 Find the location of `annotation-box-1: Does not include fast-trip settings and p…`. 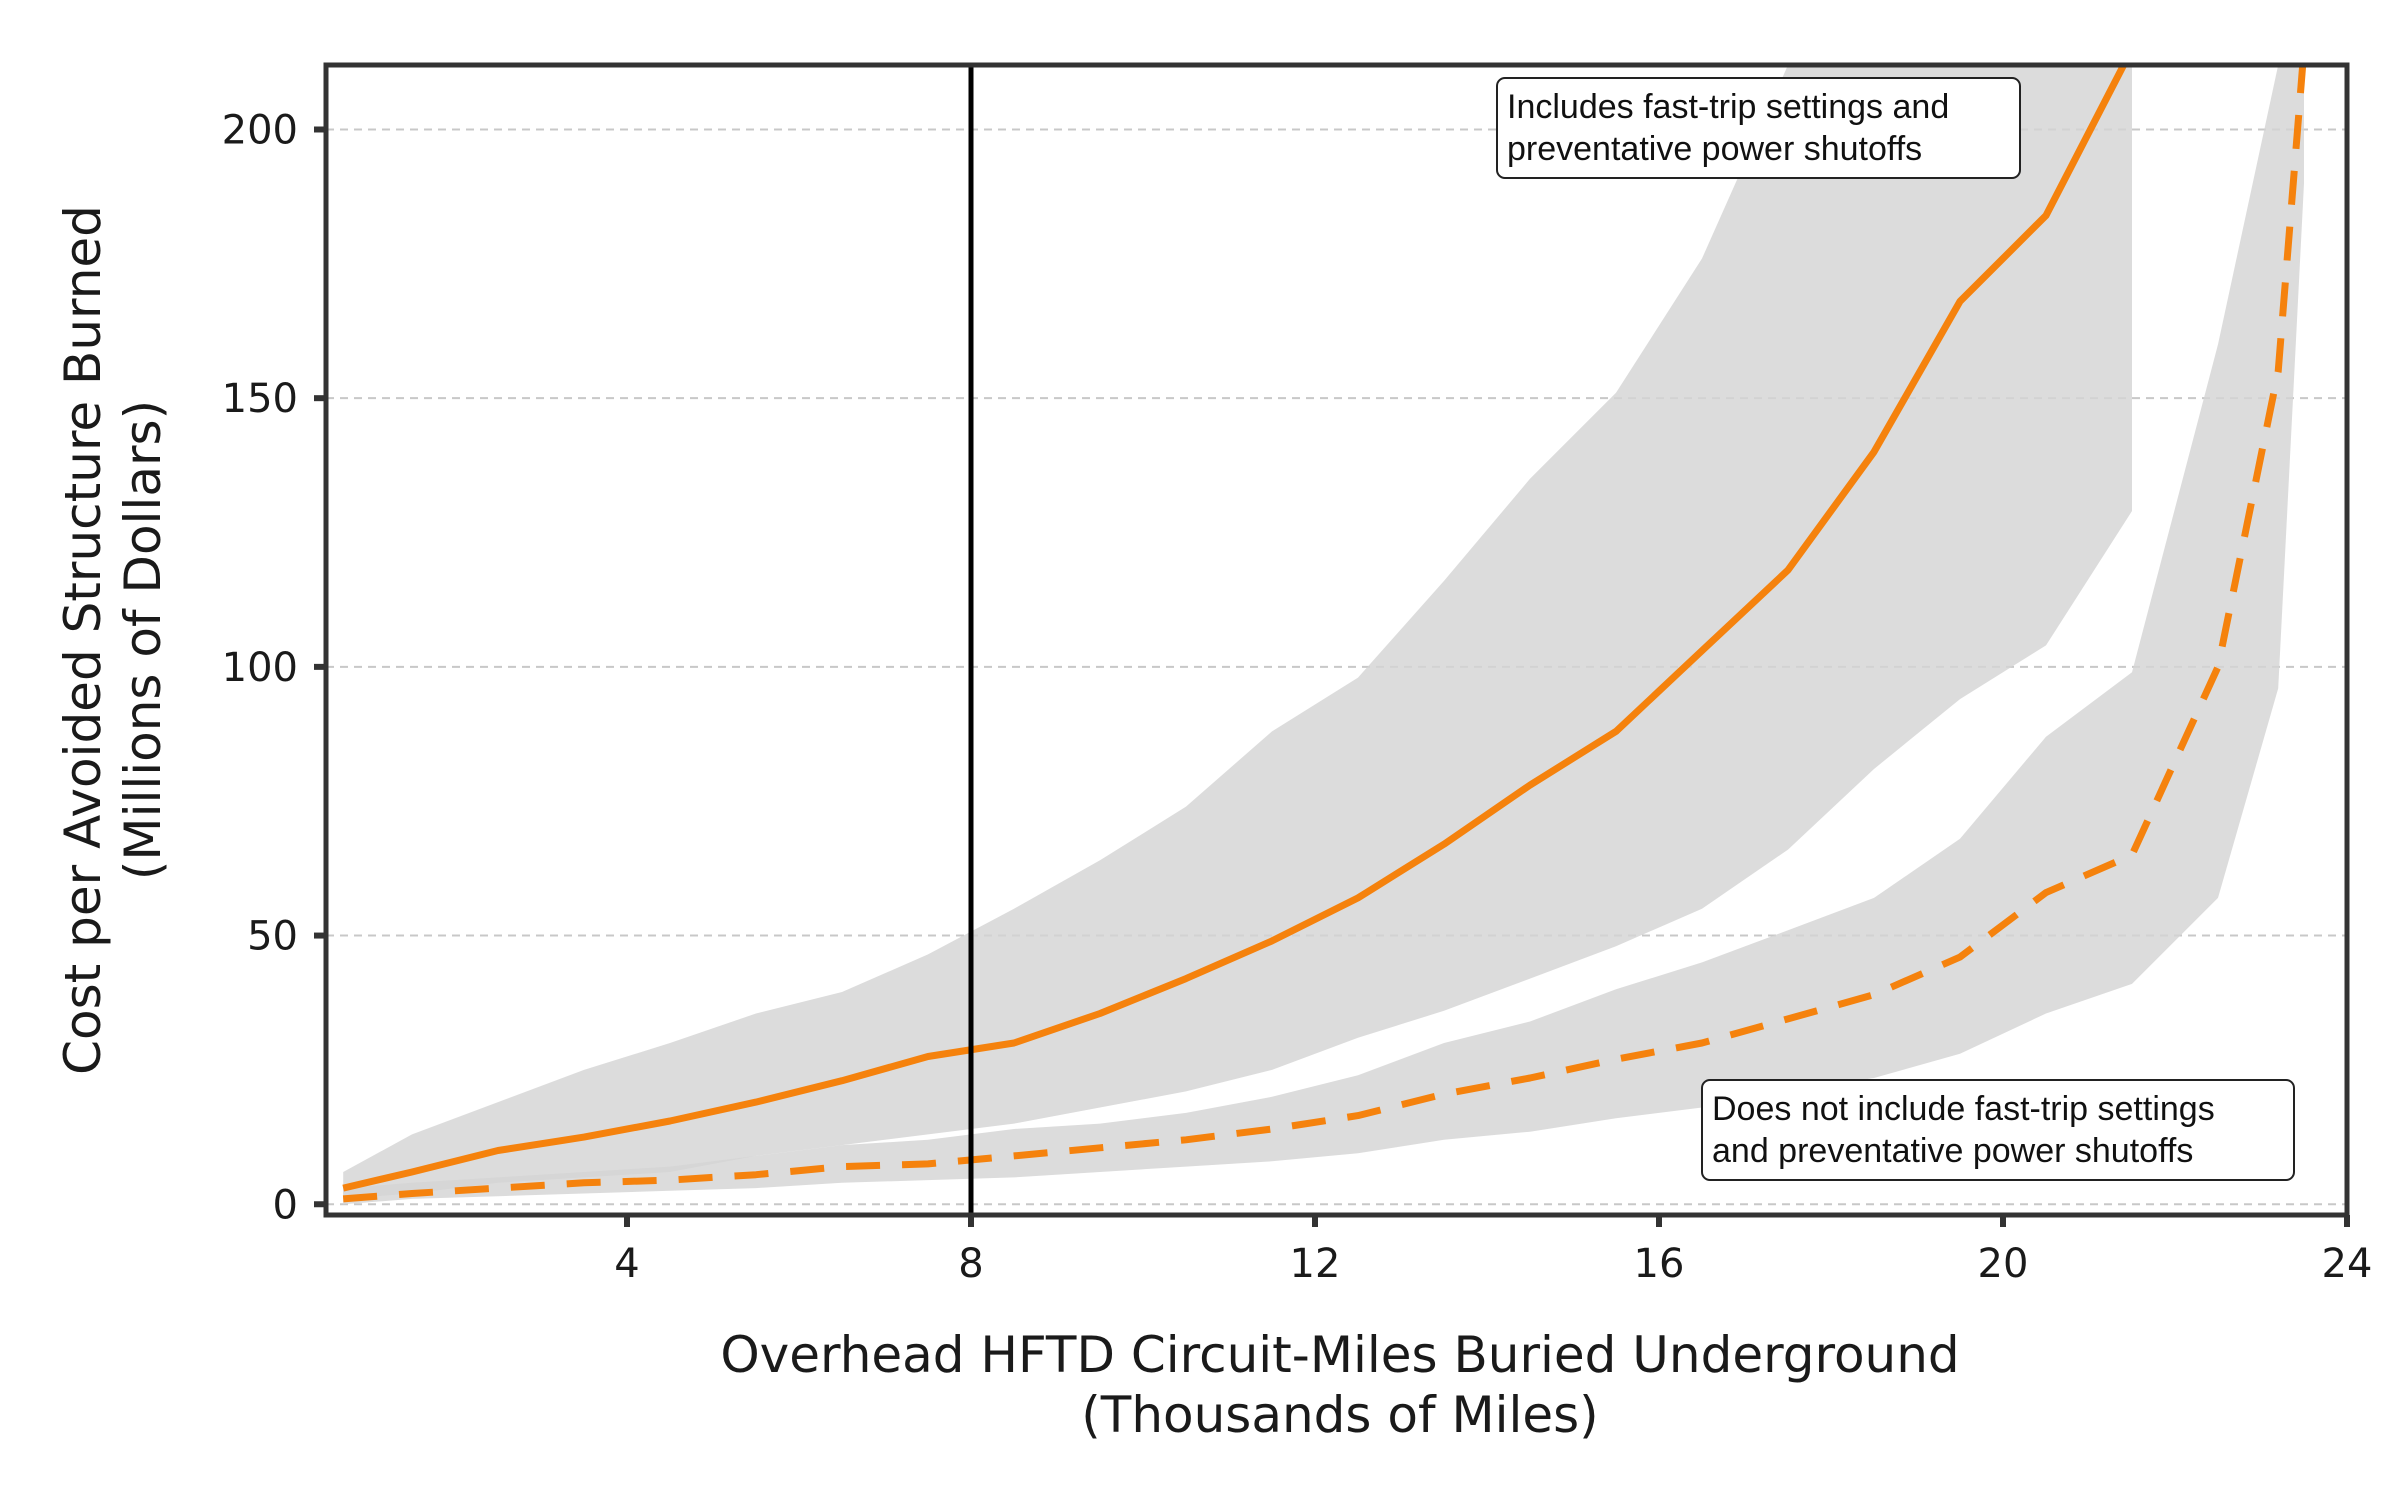

annotation-box-1: Does not include fast-trip settings and p… is located at coordinates (1998, 1130).